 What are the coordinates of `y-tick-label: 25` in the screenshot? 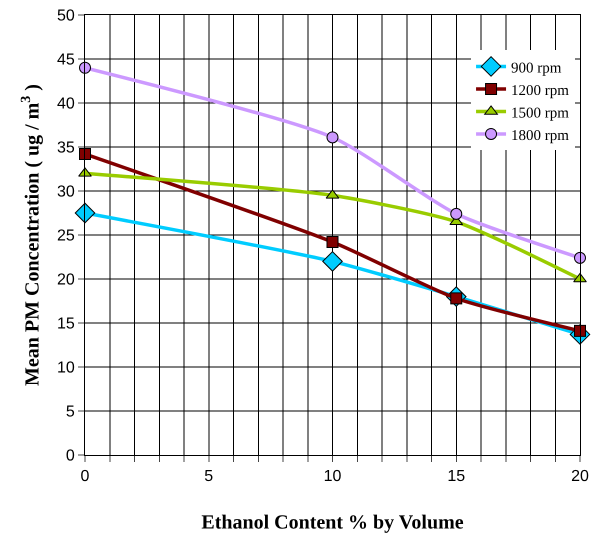 It's located at (66, 236).